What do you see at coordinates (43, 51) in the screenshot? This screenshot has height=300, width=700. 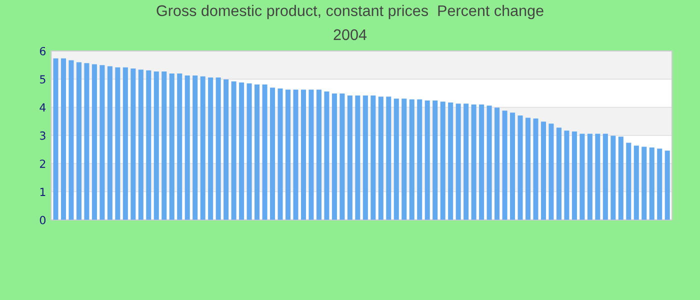 I see `y-tick-label: 6` at bounding box center [43, 51].